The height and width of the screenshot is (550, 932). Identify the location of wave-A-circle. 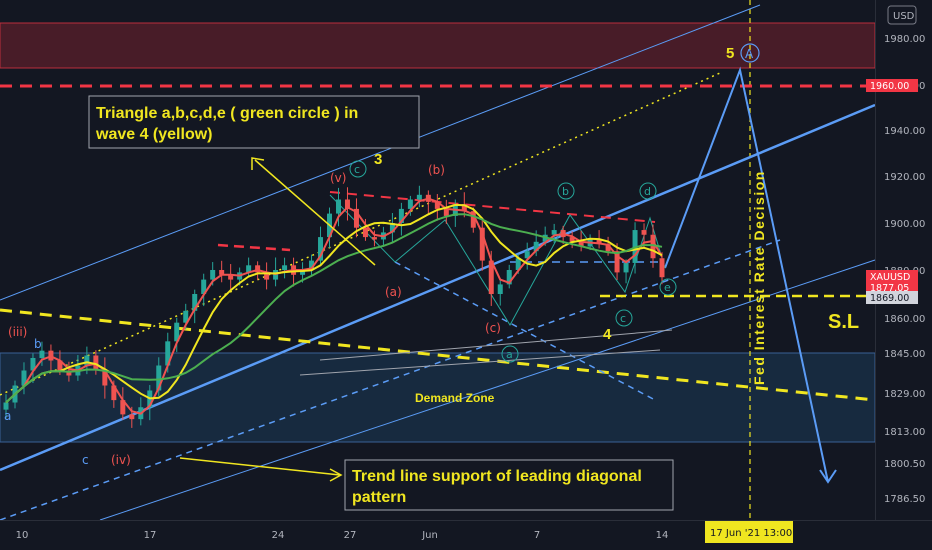
(750, 53).